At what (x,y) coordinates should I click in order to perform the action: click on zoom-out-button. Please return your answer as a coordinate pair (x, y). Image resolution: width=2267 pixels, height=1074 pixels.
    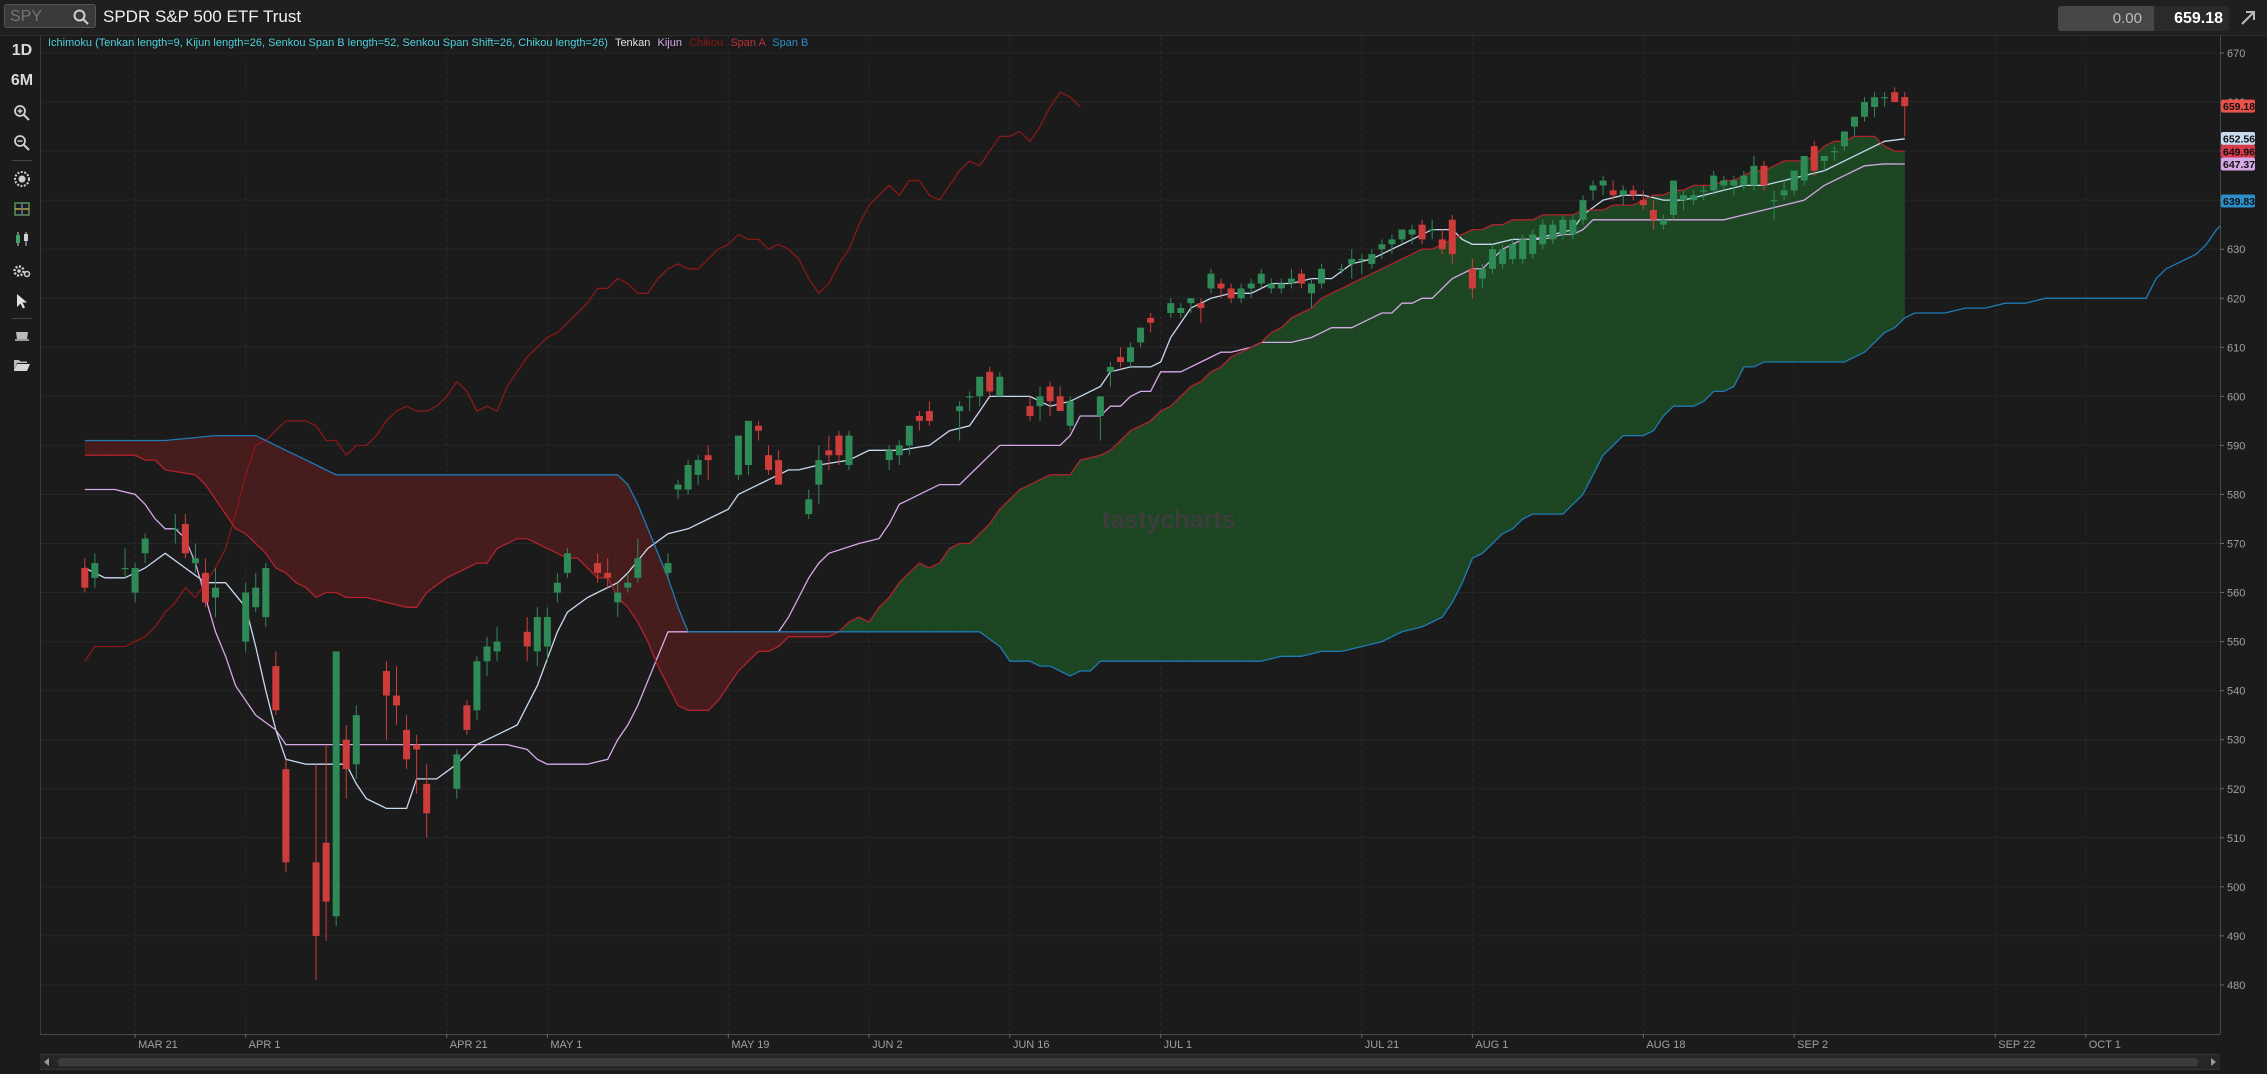
    Looking at the image, I should click on (22, 143).